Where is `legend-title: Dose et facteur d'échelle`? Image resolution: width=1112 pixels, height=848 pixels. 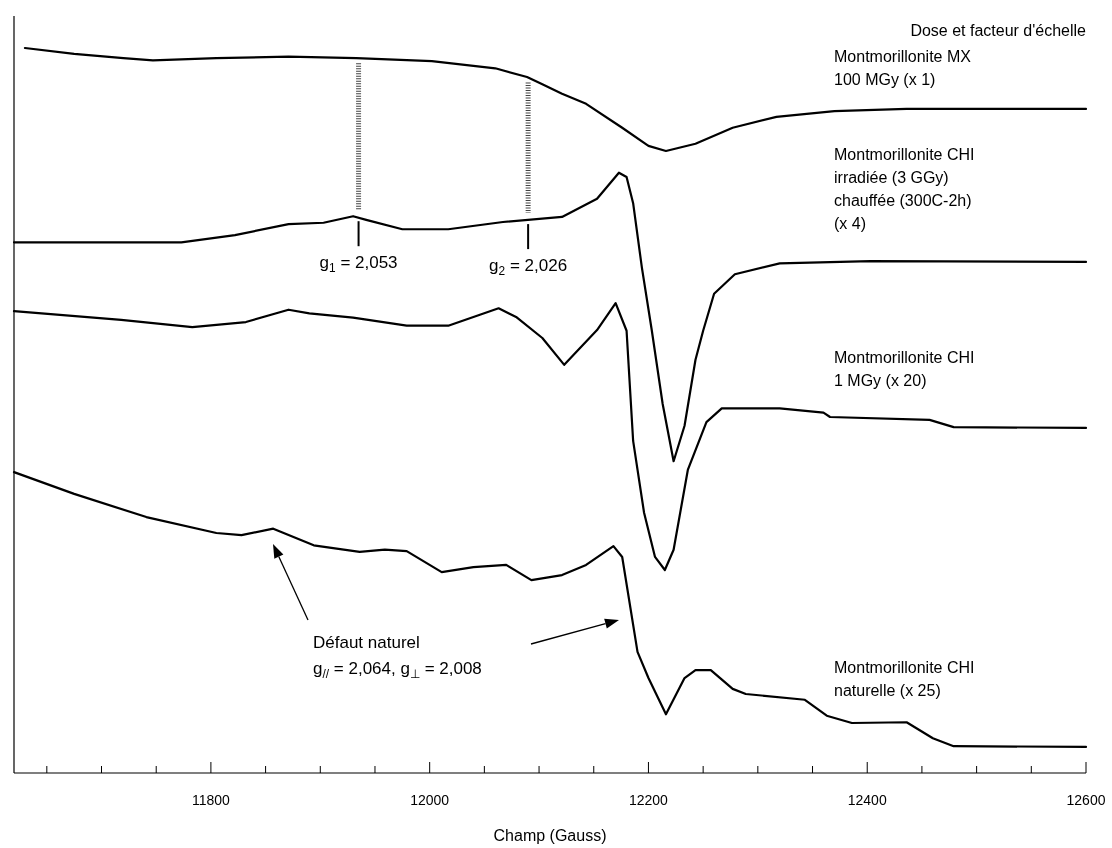
legend-title: Dose et facteur d'échelle is located at coordinates (998, 30).